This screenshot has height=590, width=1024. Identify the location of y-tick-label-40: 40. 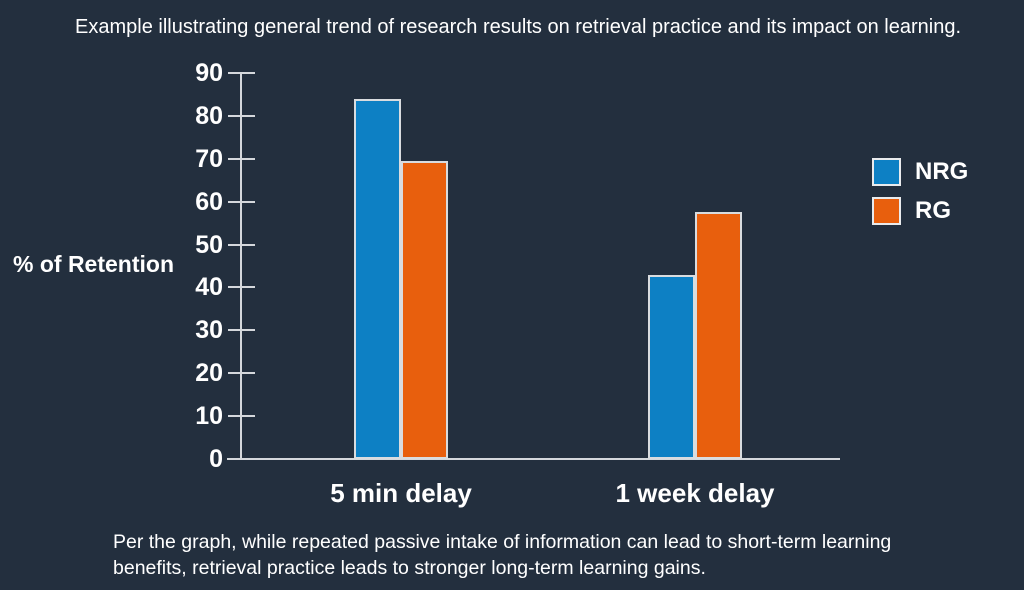
(209, 287).